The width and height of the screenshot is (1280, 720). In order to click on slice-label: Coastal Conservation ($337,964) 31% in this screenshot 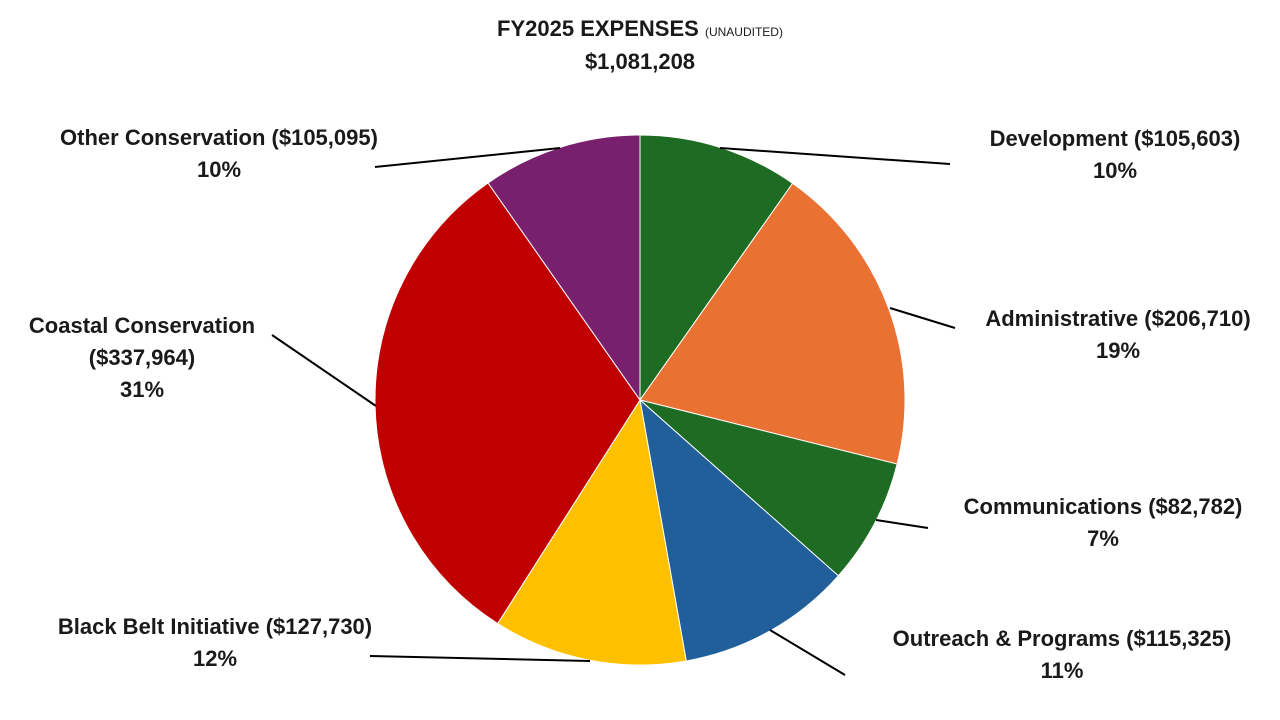, I will do `click(142, 358)`.